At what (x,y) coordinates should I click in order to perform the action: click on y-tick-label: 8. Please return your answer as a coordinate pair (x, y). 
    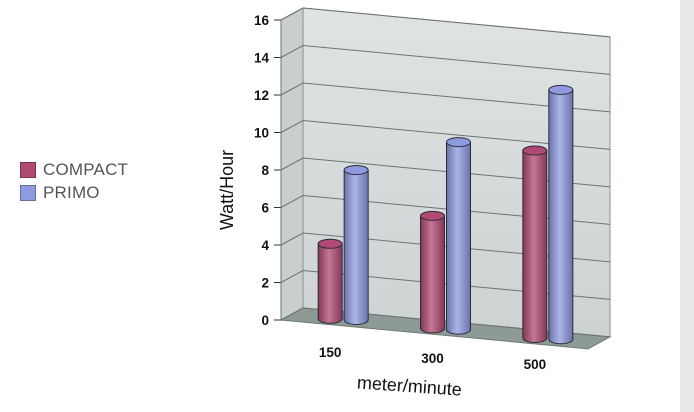
    Looking at the image, I should click on (265, 170).